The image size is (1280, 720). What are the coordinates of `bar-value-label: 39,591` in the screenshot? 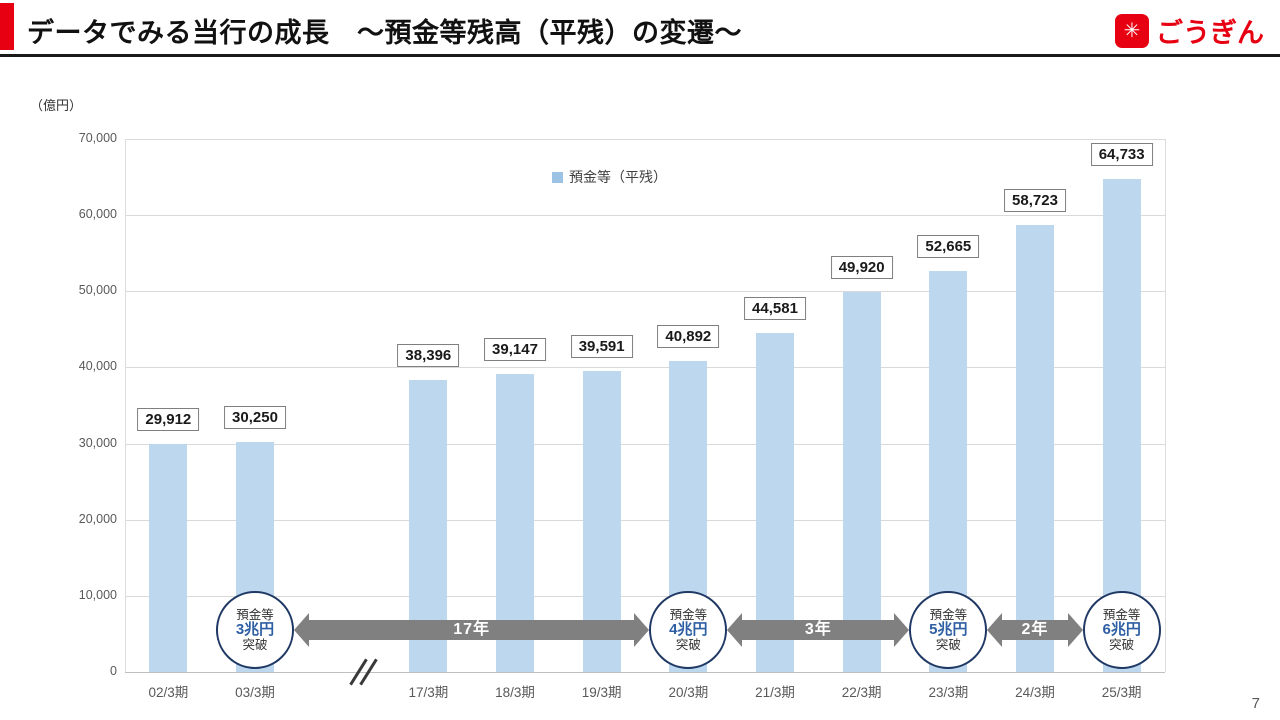 It's located at (601, 346).